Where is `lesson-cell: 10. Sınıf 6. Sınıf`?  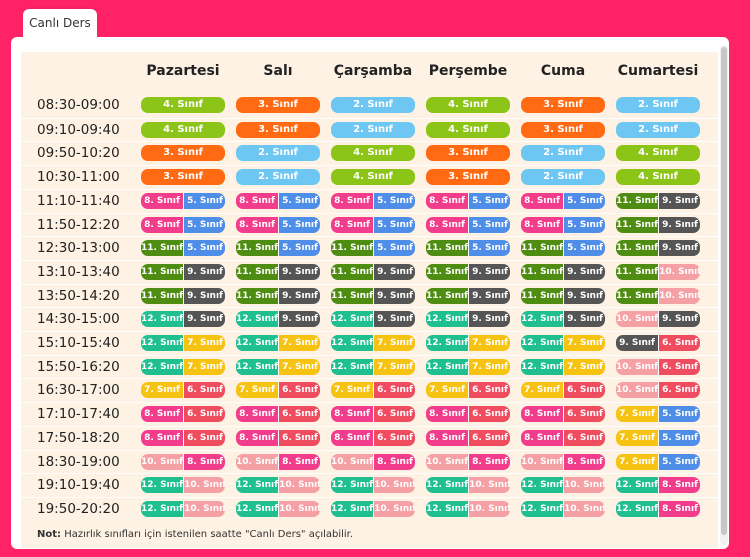 lesson-cell: 10. Sınıf 6. Sınıf is located at coordinates (658, 390).